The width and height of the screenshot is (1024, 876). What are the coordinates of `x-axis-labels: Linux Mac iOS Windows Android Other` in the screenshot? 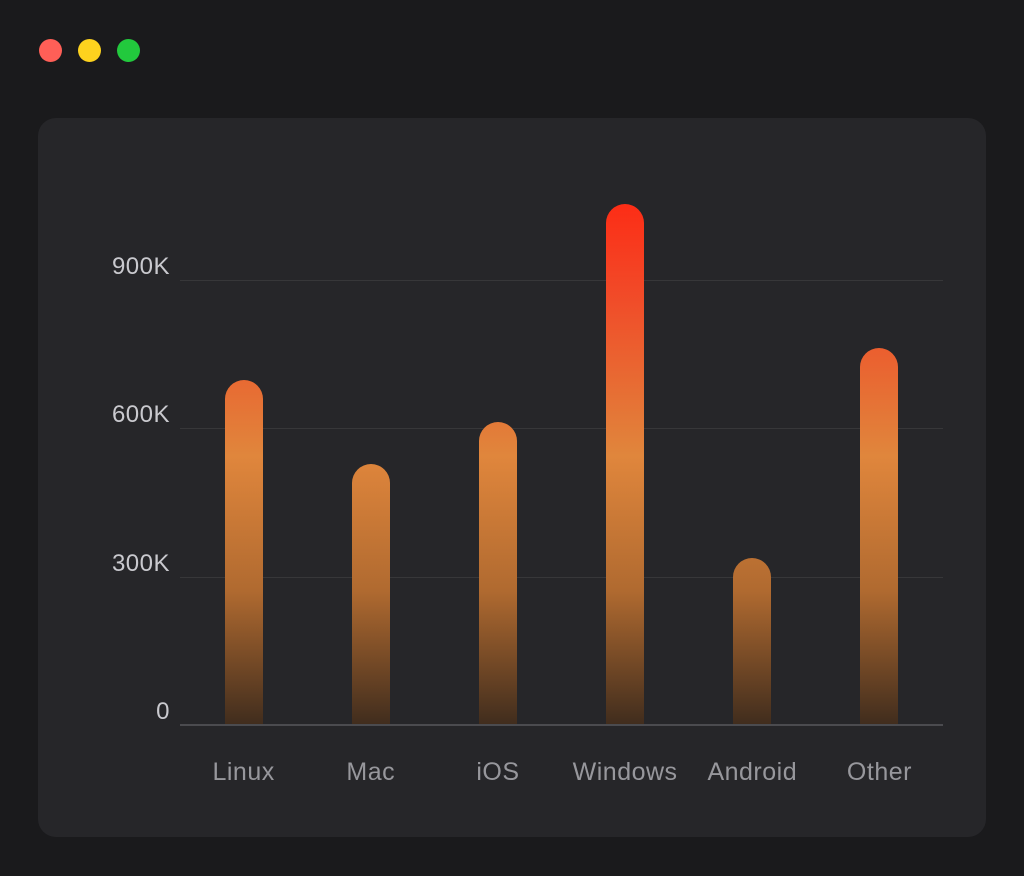 It's located at (561, 772).